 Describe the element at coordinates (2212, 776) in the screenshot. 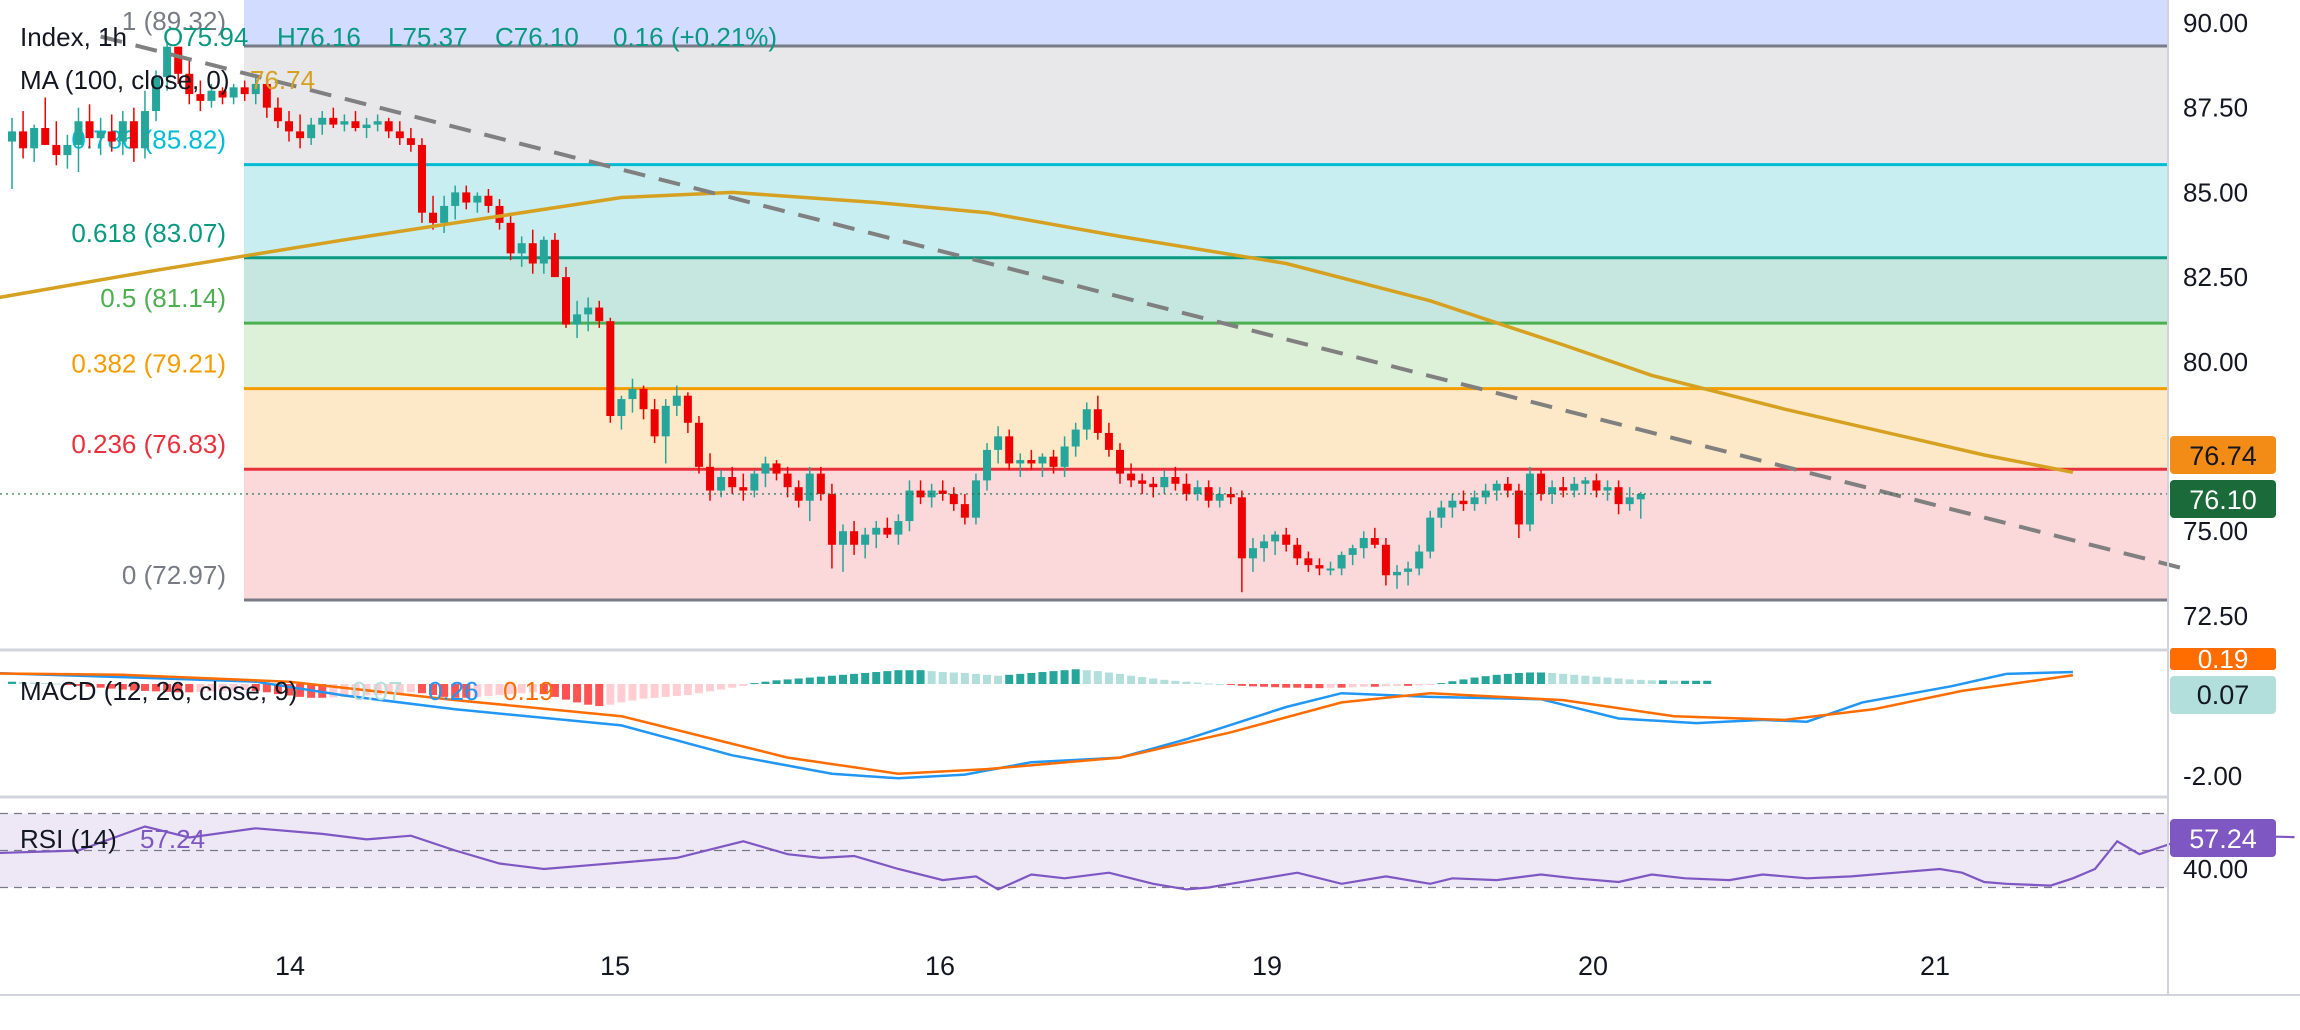

I see `macd-axis-tick: -2.00` at that location.